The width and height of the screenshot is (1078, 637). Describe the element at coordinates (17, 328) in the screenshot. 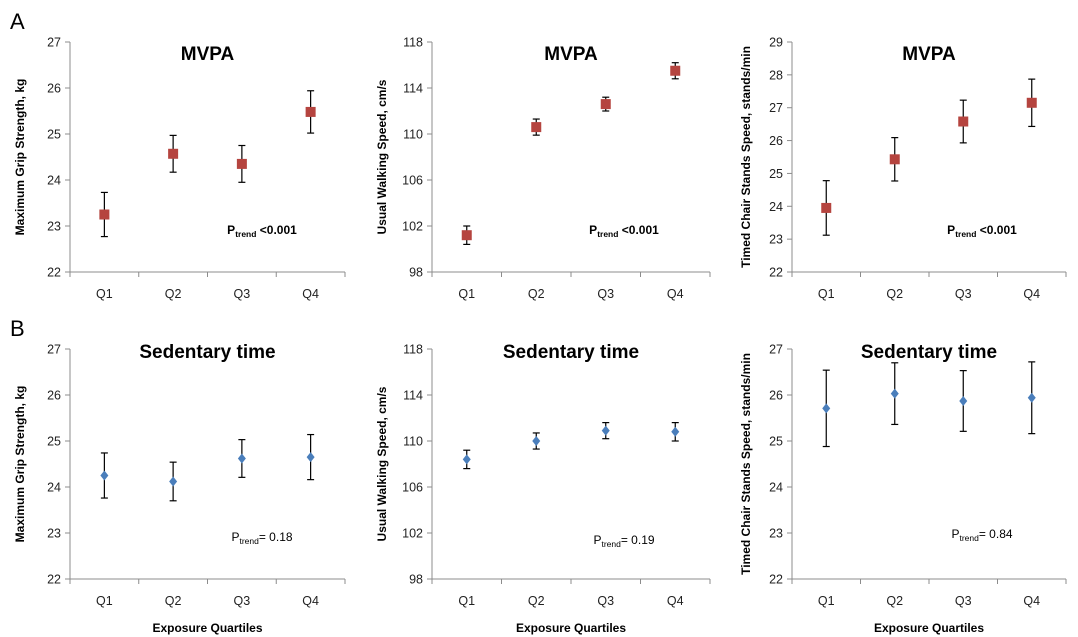

I see `panel-letter-b: B` at that location.